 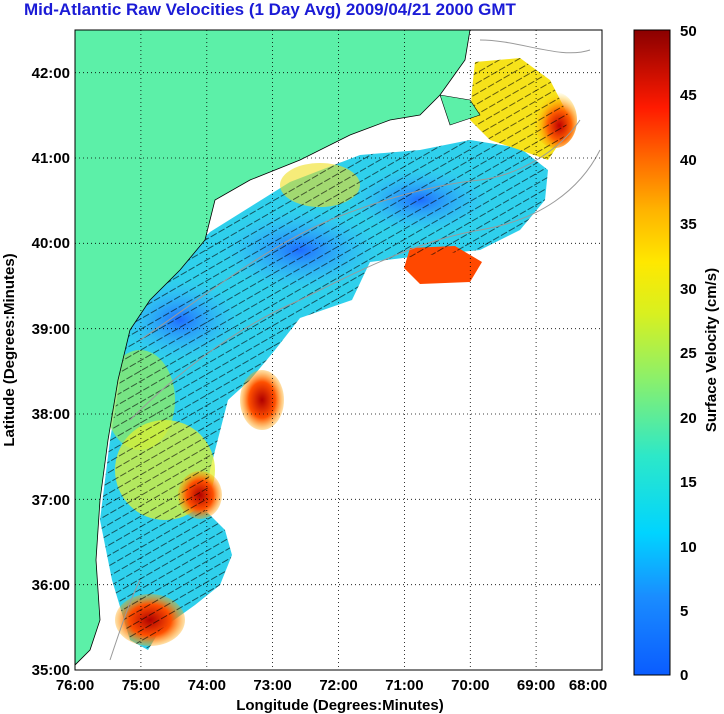 What do you see at coordinates (652, 352) in the screenshot?
I see `colorbar-ramp` at bounding box center [652, 352].